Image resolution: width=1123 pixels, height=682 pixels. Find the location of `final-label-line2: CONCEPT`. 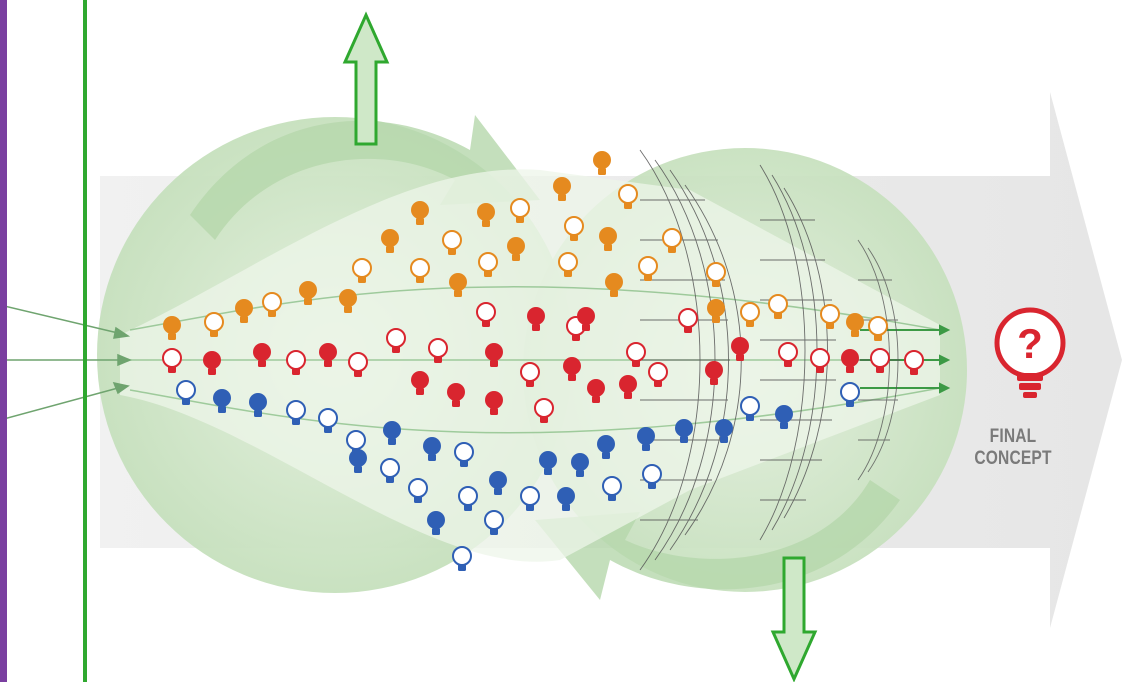

final-label-line2: CONCEPT is located at coordinates (1012, 458).